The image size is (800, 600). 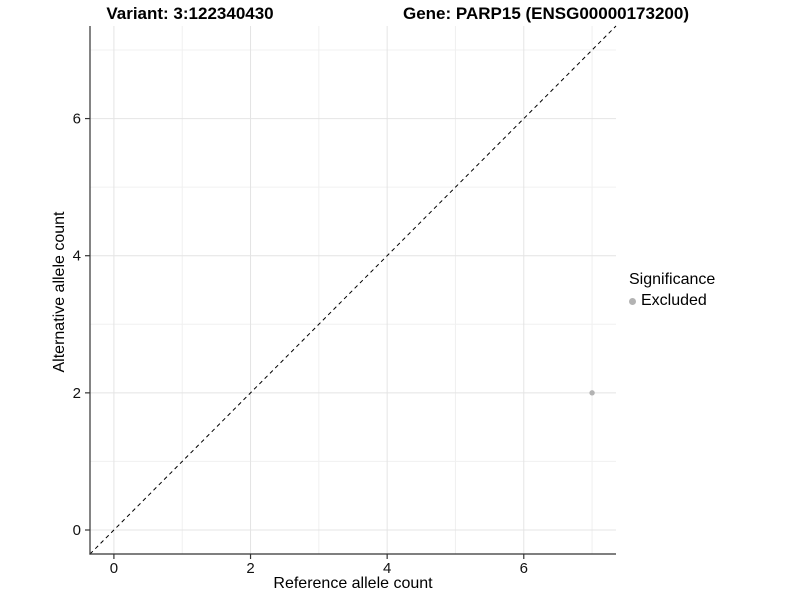 What do you see at coordinates (77, 530) in the screenshot?
I see `y-tick-label: 0` at bounding box center [77, 530].